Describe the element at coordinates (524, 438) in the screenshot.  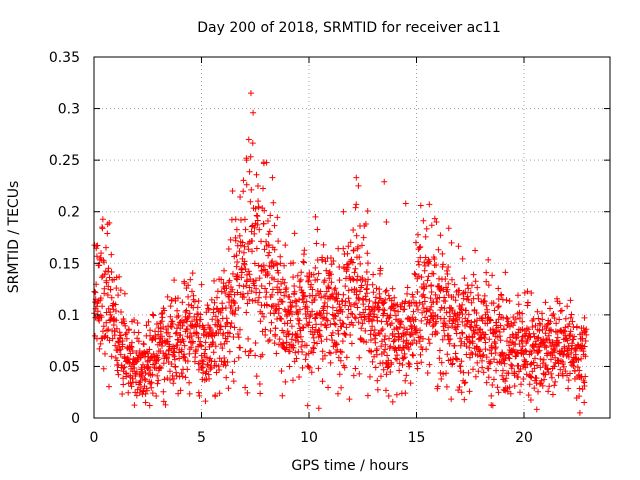
I see `x-tick-label: 20` at that location.